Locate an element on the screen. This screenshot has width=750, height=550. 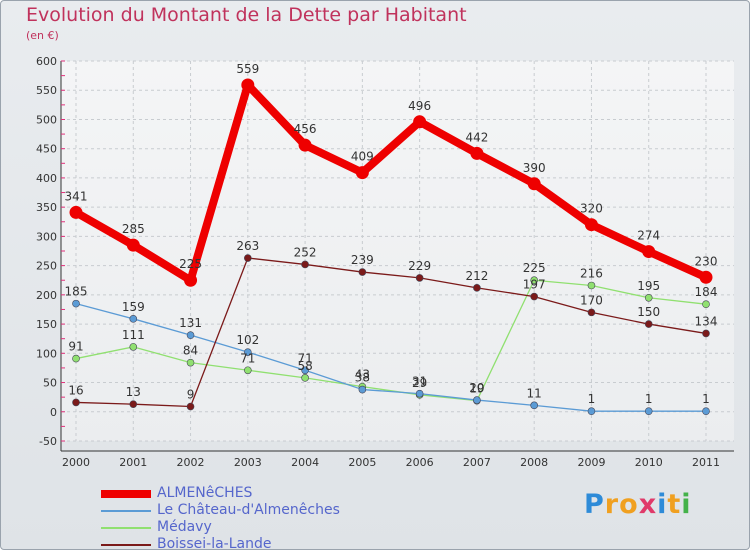
data-label: 197 is located at coordinates (534, 285).